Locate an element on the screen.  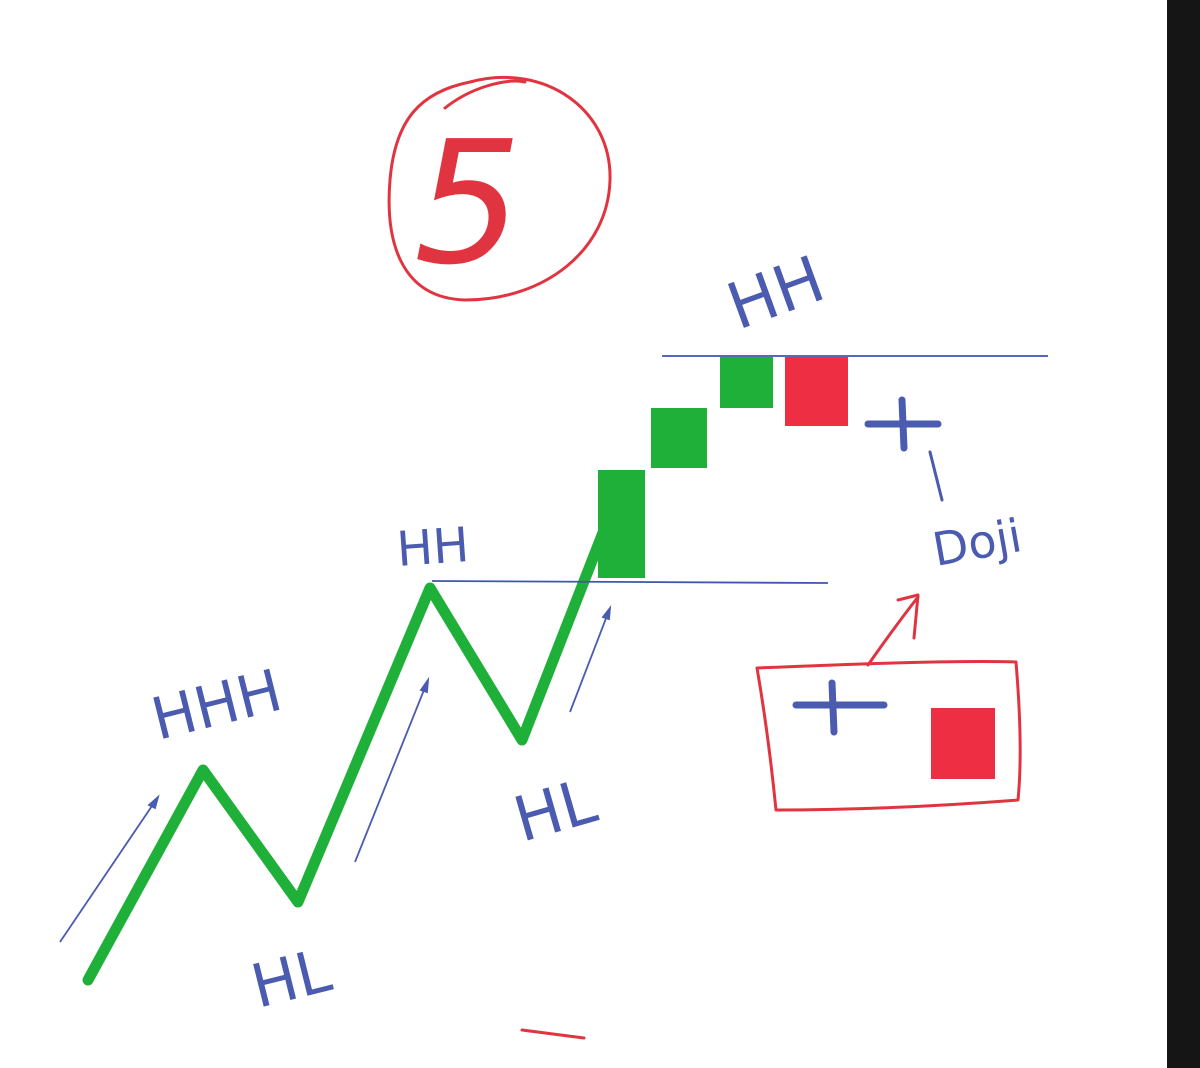
label-hh-first: HHH is located at coordinates (216, 705).